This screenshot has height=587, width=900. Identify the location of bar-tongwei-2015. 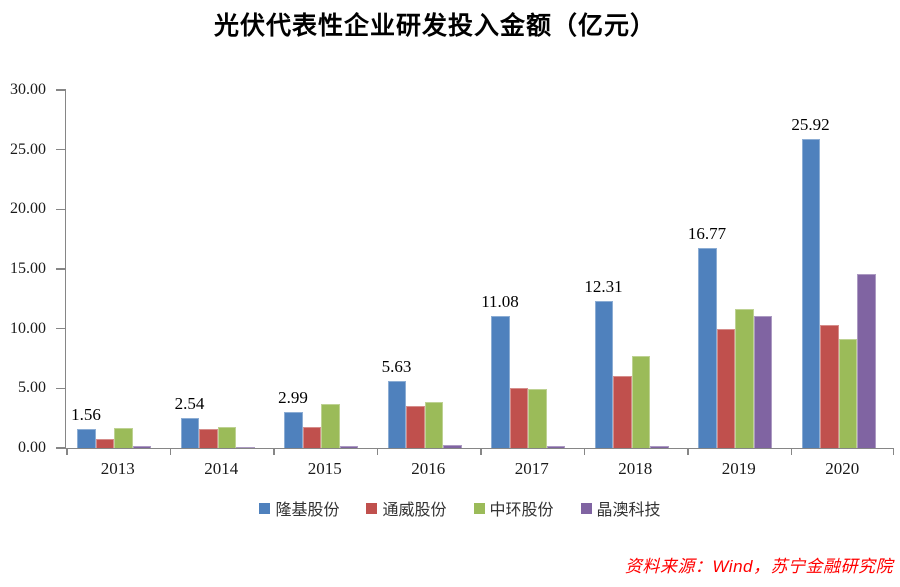
(311, 437).